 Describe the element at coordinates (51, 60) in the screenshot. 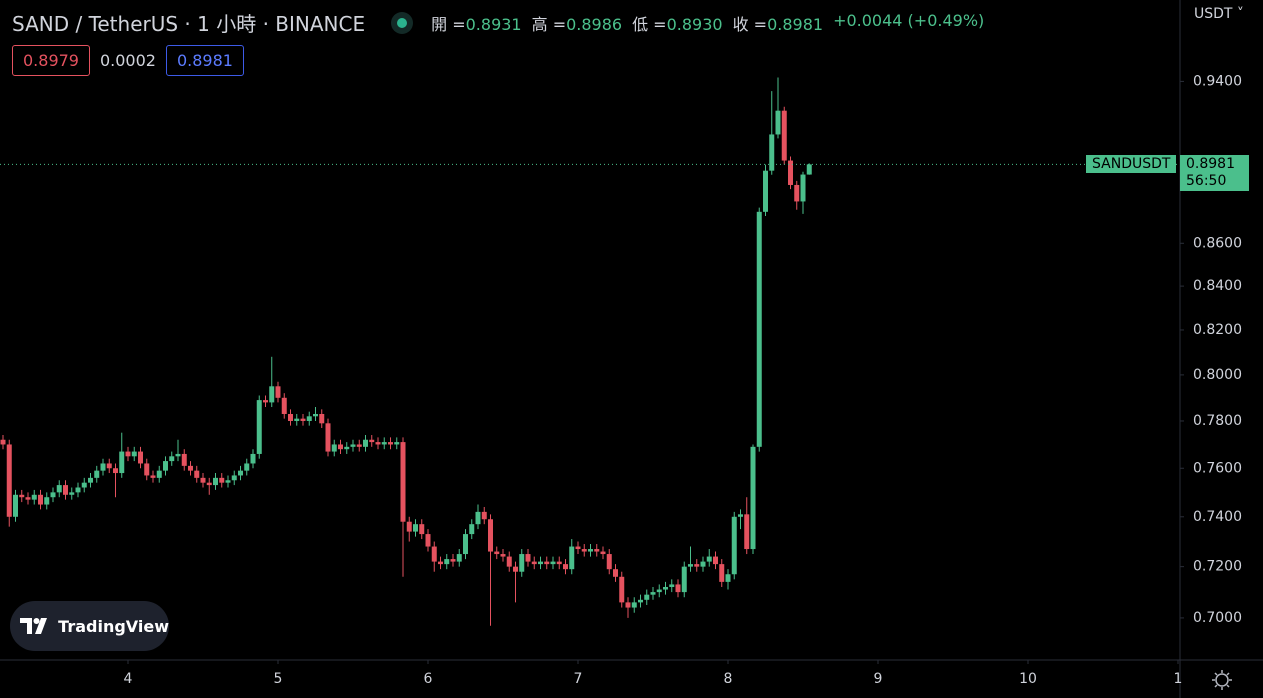

I see `bid-price: 0.8979` at that location.